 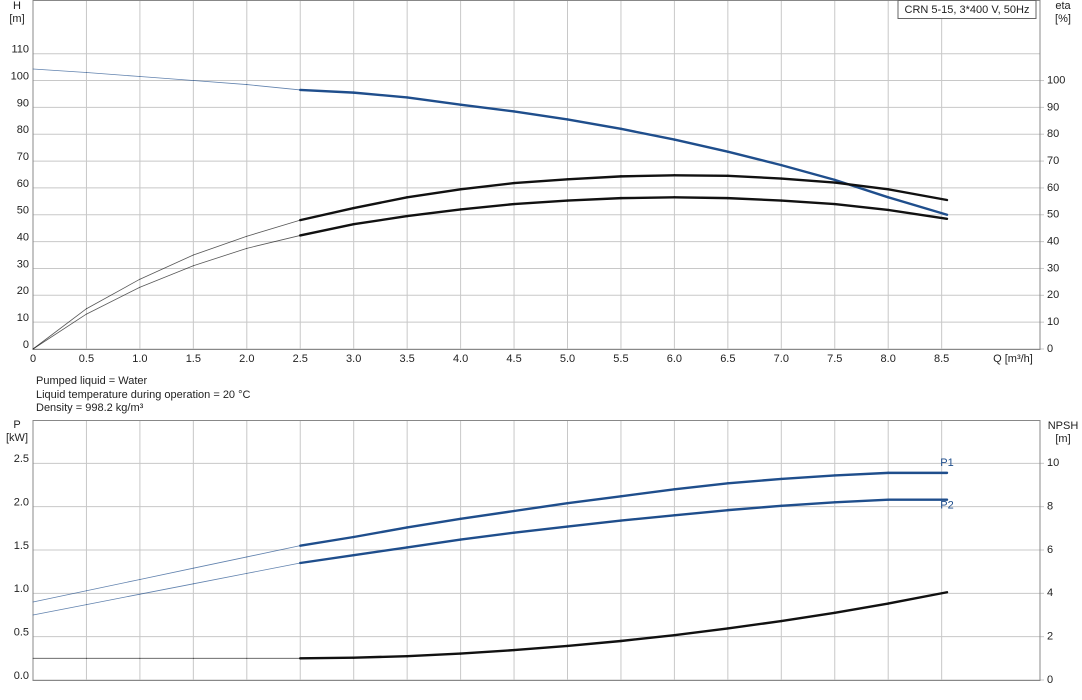 I want to click on y2-tick-label: 50, so click(x=1053, y=215).